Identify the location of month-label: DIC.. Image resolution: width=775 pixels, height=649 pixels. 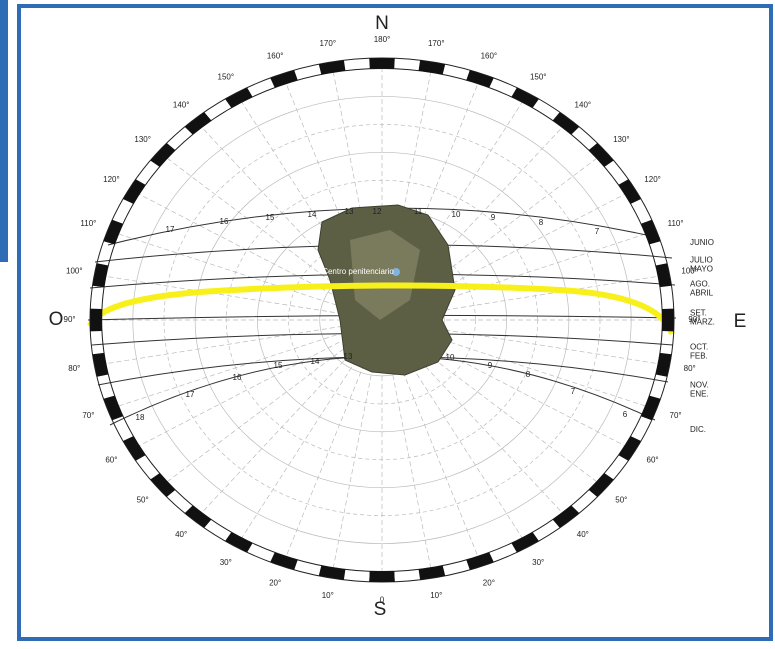
(698, 429).